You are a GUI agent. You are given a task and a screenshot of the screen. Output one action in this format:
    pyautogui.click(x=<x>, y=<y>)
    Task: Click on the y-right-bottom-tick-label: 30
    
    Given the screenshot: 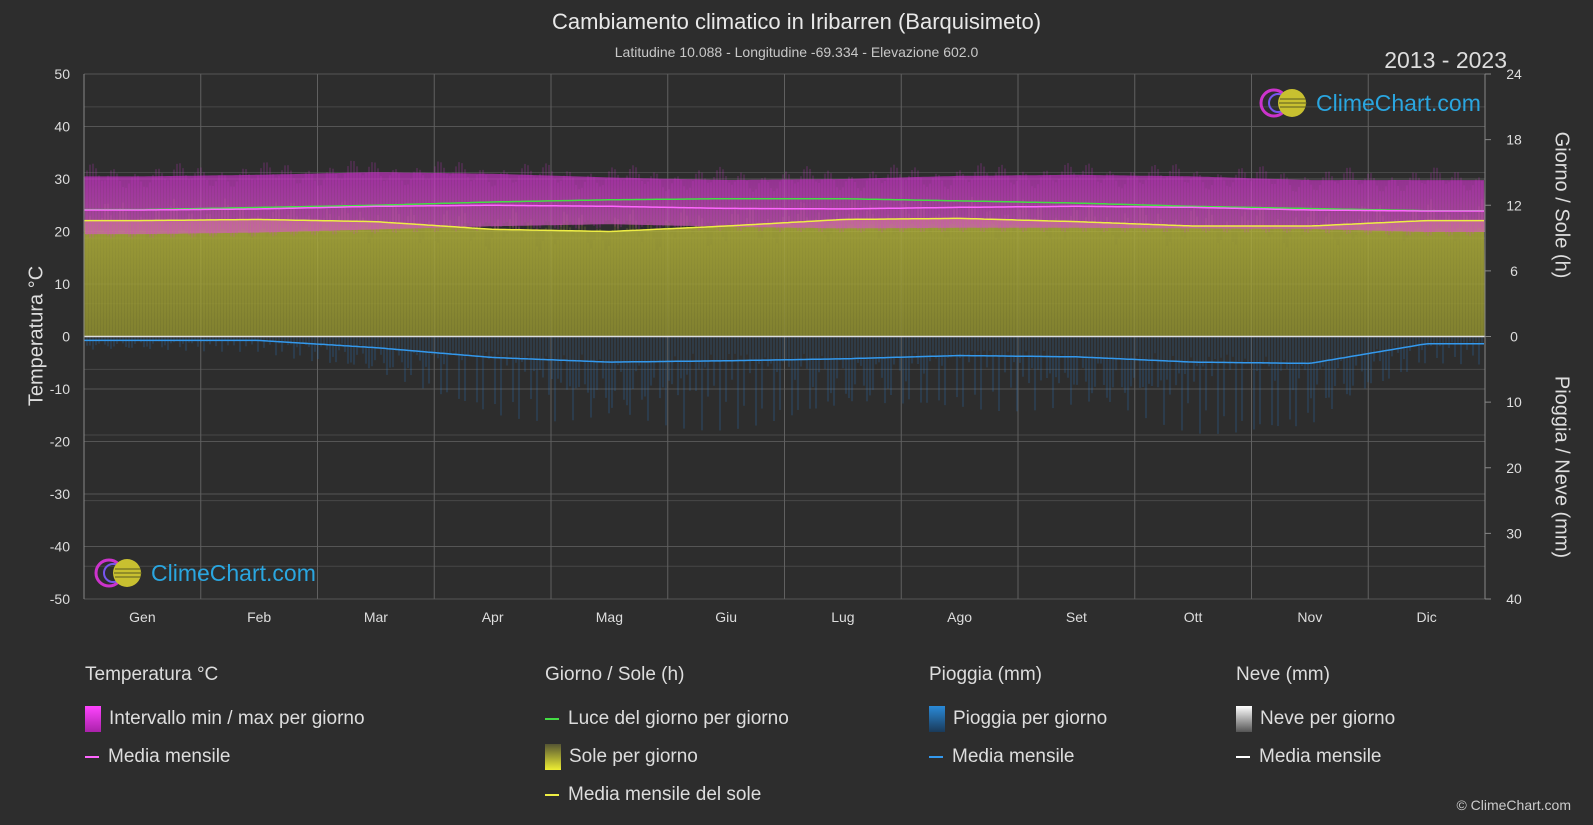 What is the action you would take?
    pyautogui.click(x=1514, y=533)
    